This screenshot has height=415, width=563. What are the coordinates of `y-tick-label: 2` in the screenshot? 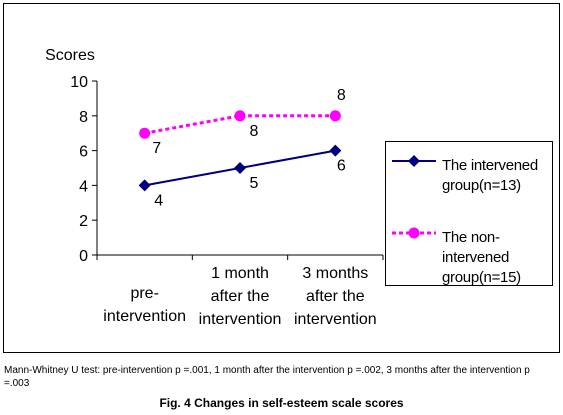 It's located at (83, 221).